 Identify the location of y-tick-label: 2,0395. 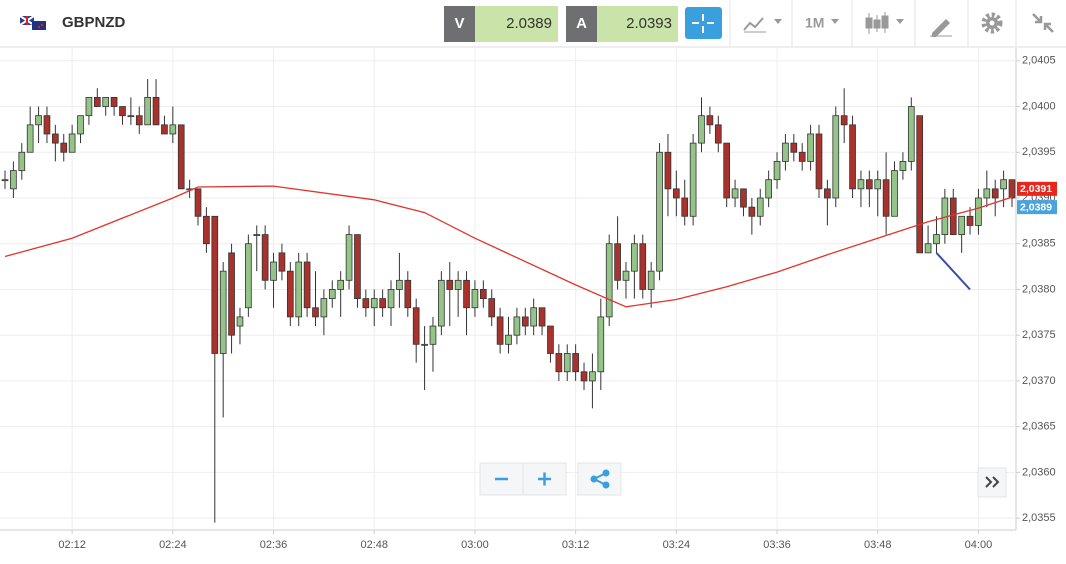
(1039, 152).